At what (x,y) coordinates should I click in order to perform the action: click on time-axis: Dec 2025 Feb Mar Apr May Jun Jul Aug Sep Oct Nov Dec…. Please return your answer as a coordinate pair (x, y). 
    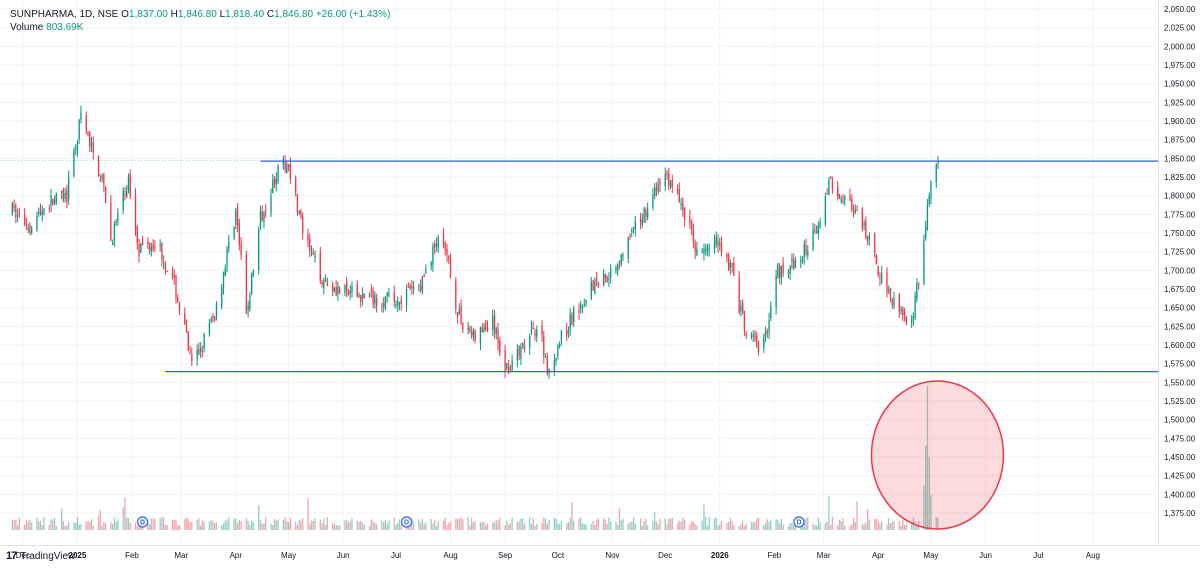
    Looking at the image, I should click on (600, 553).